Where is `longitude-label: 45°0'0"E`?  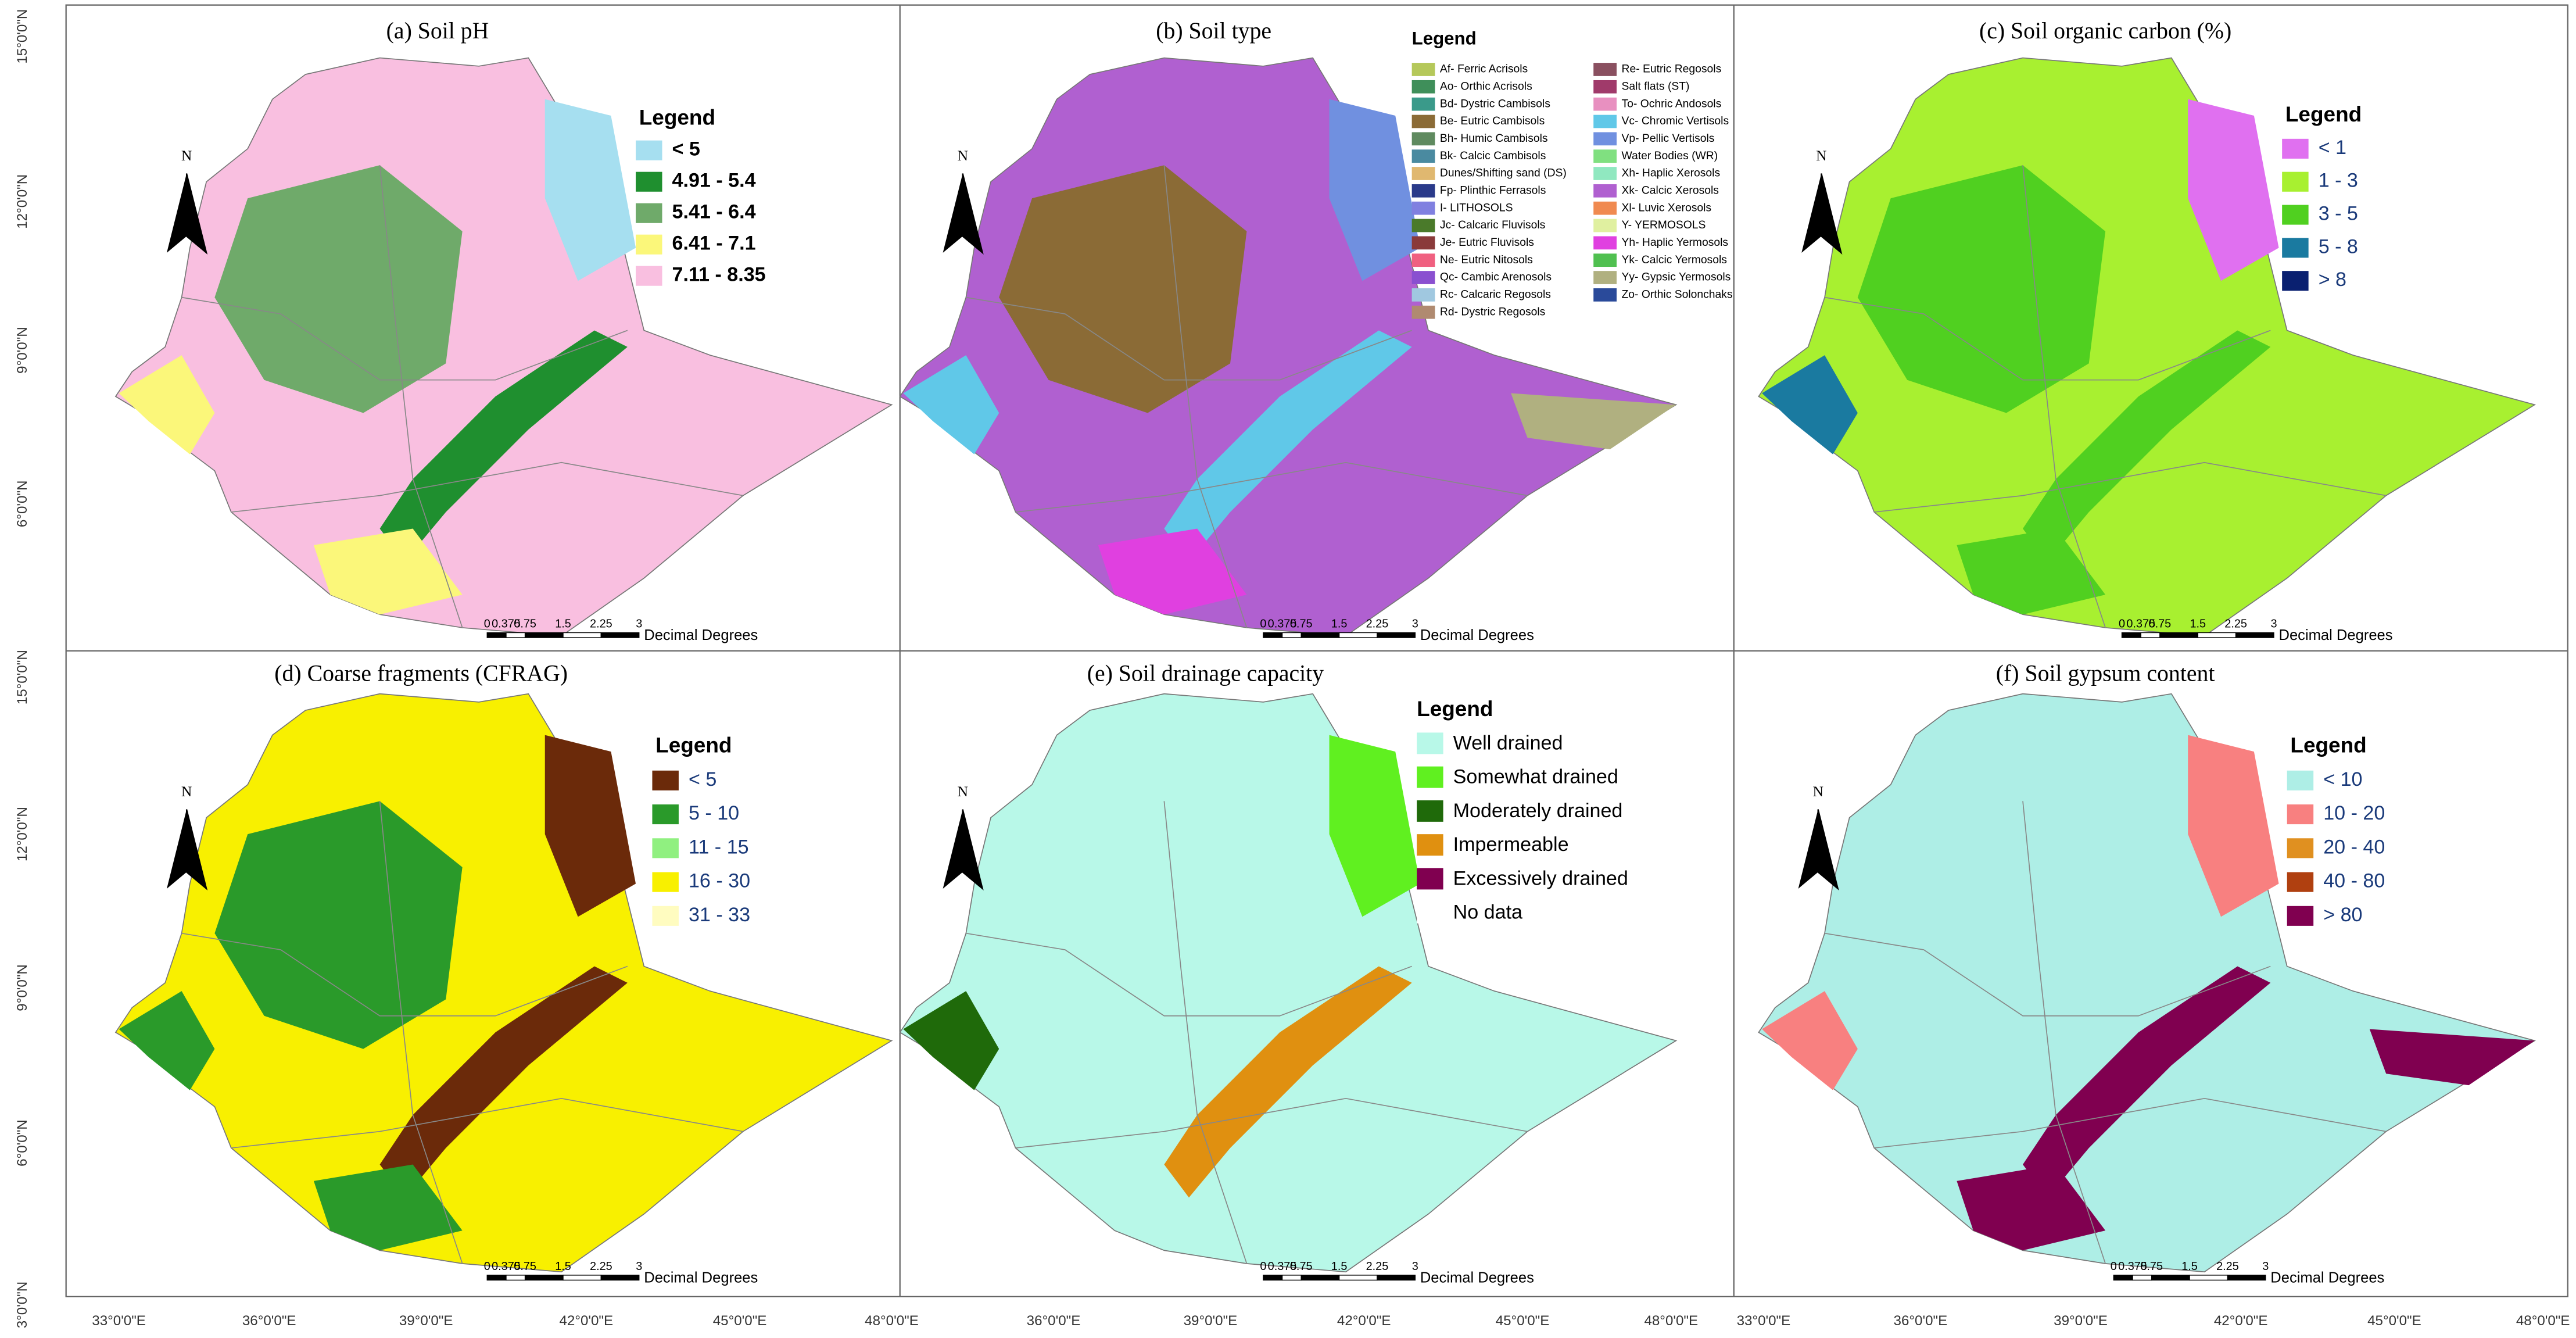 longitude-label: 45°0'0"E is located at coordinates (740, 1321).